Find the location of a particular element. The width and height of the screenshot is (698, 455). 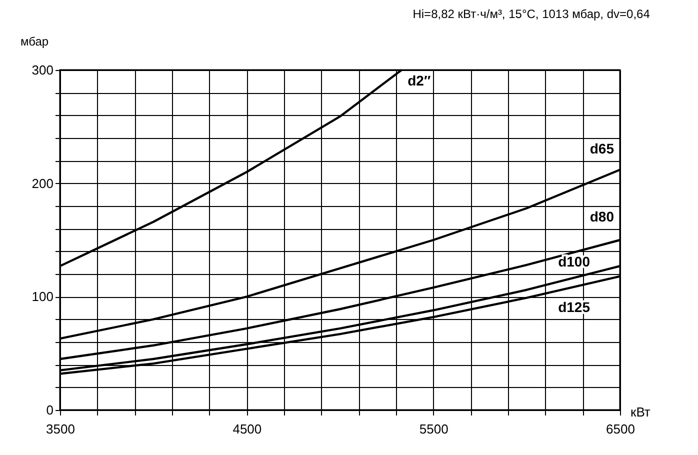

series-label: d2″ is located at coordinates (419, 80).